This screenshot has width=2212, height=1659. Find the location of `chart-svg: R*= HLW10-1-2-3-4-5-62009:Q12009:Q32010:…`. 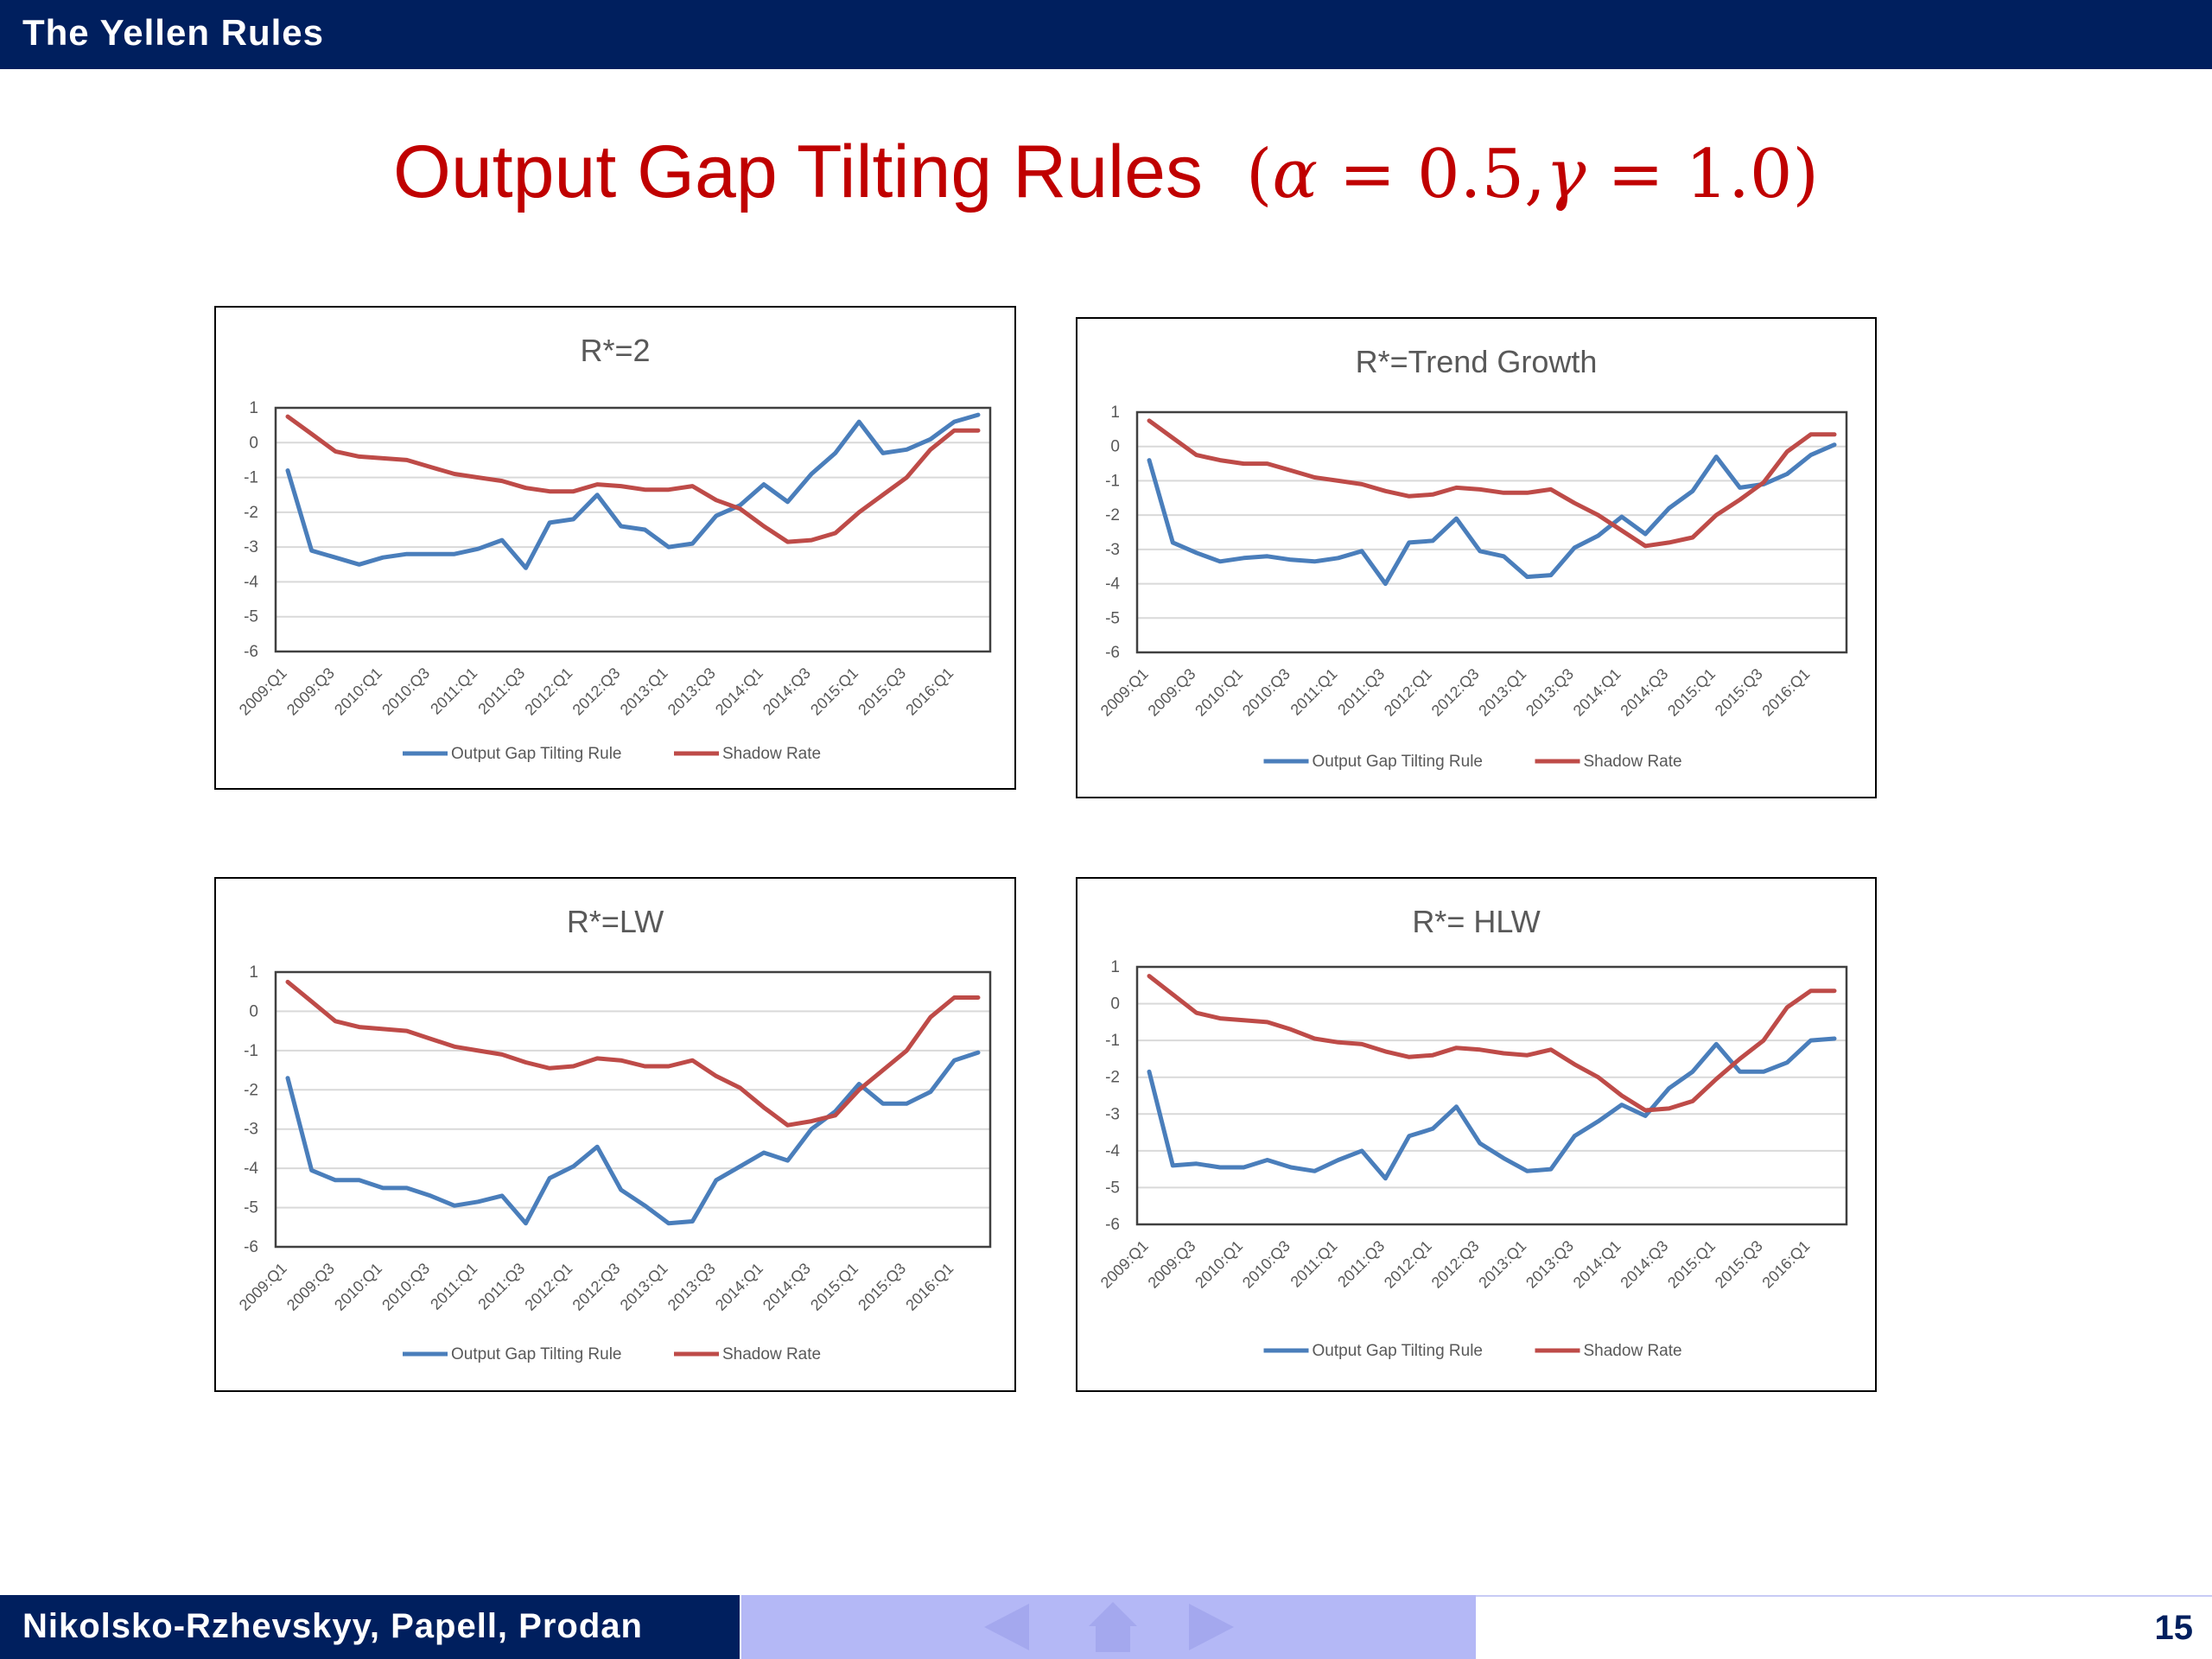

chart-svg: R*= HLW10-1-2-3-4-5-62009:Q12009:Q32010:… is located at coordinates (1472, 1132).